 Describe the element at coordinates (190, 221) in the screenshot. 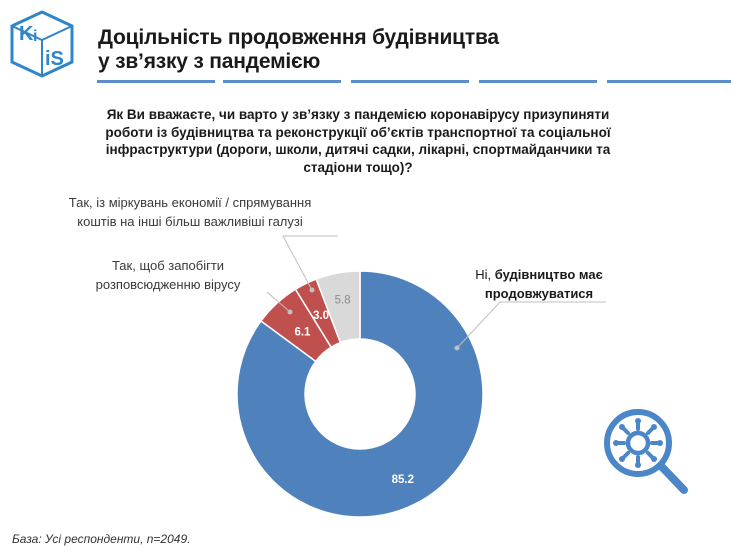

I see `label-economy-line-2: коштів на інші більш важливіші галузі` at that location.